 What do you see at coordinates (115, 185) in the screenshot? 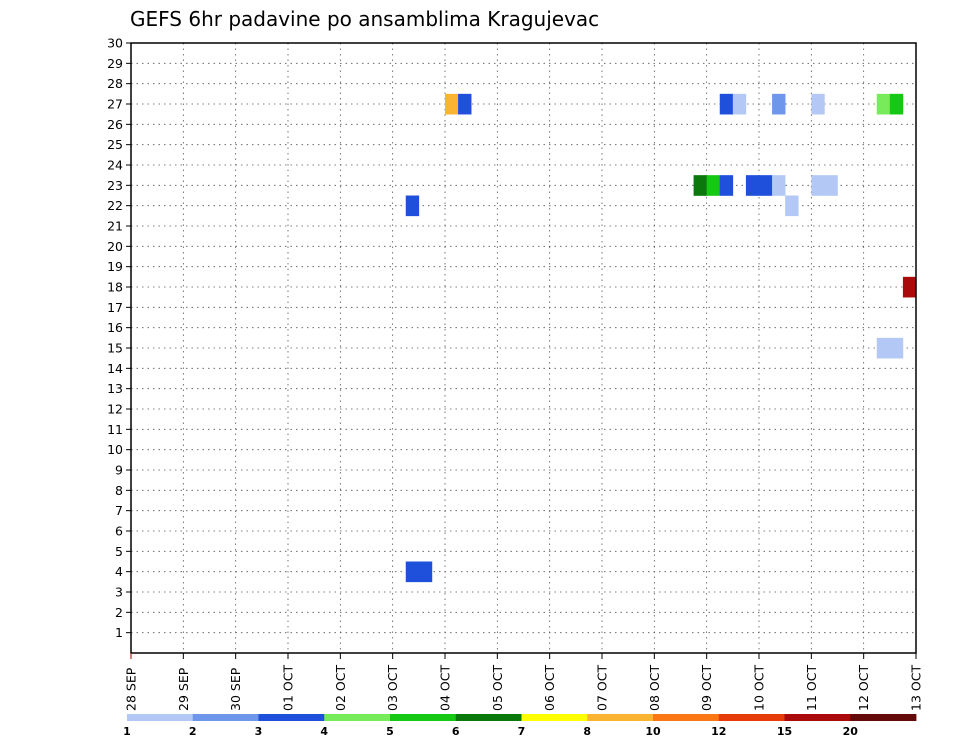
I see `y-tick-label: 23` at bounding box center [115, 185].